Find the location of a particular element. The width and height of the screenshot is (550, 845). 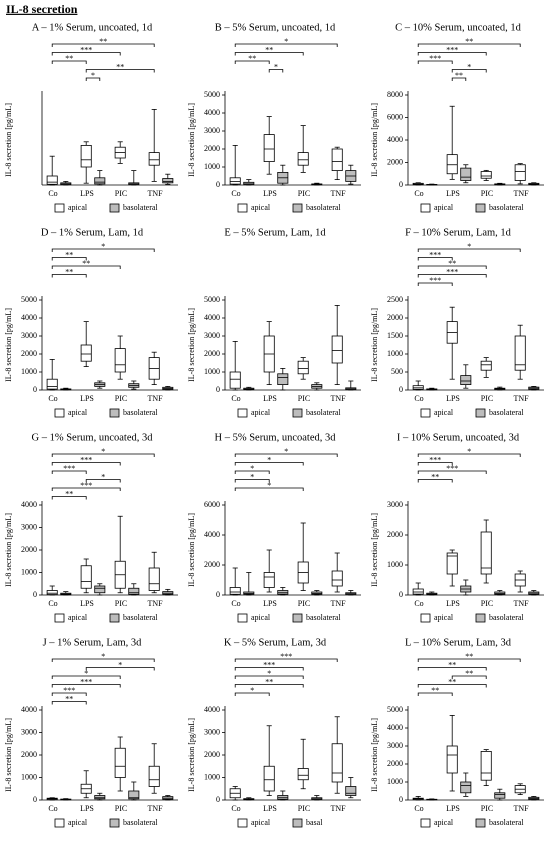

y-tick-label: 2500 is located at coordinates (395, 299).